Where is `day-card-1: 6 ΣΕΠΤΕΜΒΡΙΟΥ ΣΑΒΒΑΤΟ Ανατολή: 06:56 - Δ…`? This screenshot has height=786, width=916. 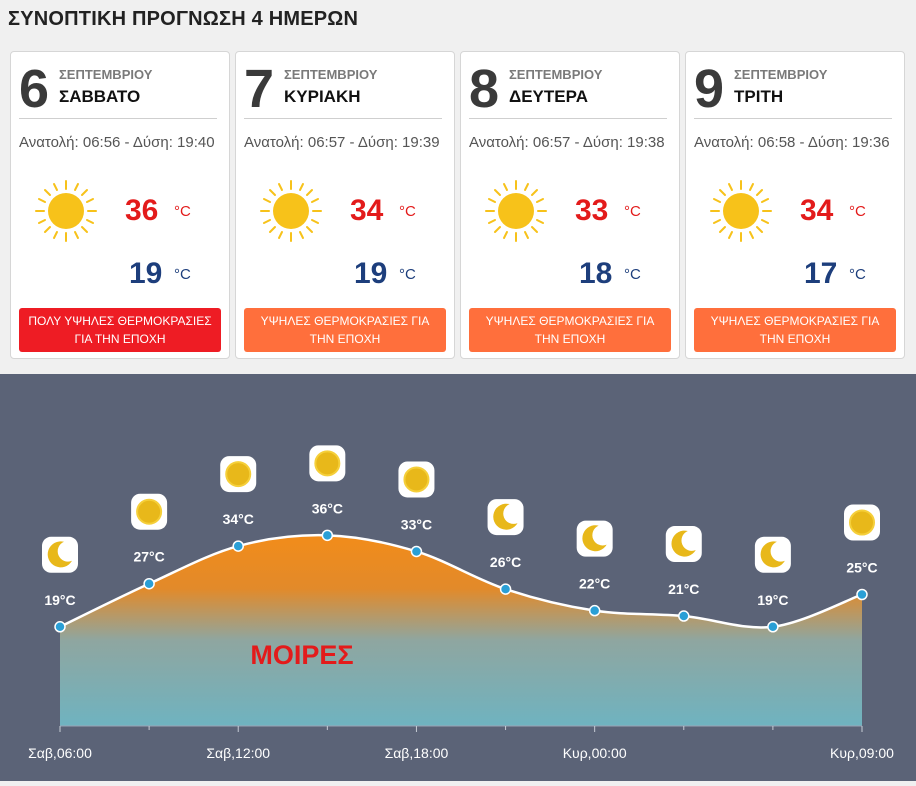
day-card-1: 6 ΣΕΠΤΕΜΒΡΙΟΥ ΣΑΒΒΑΤΟ Ανατολή: 06:56 - Δ… is located at coordinates (120, 205).